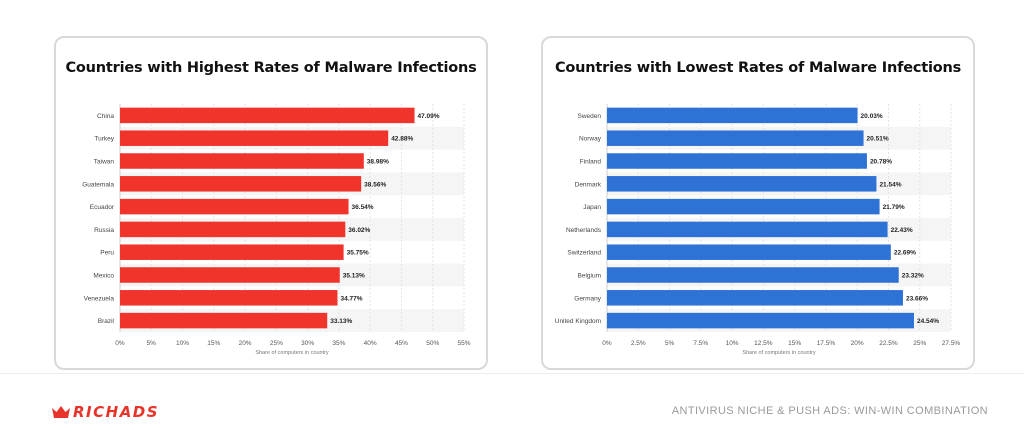  Describe the element at coordinates (307, 343) in the screenshot. I see `x-tick-label: 30%` at that location.